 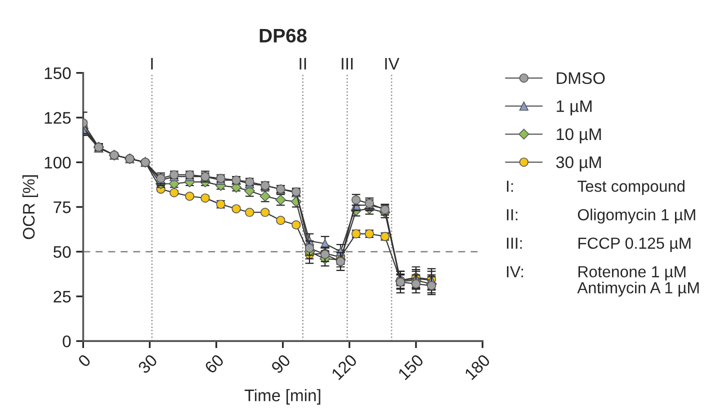 What do you see at coordinates (637, 216) in the screenshot?
I see `text: Oligomycin 1 µM` at bounding box center [637, 216].